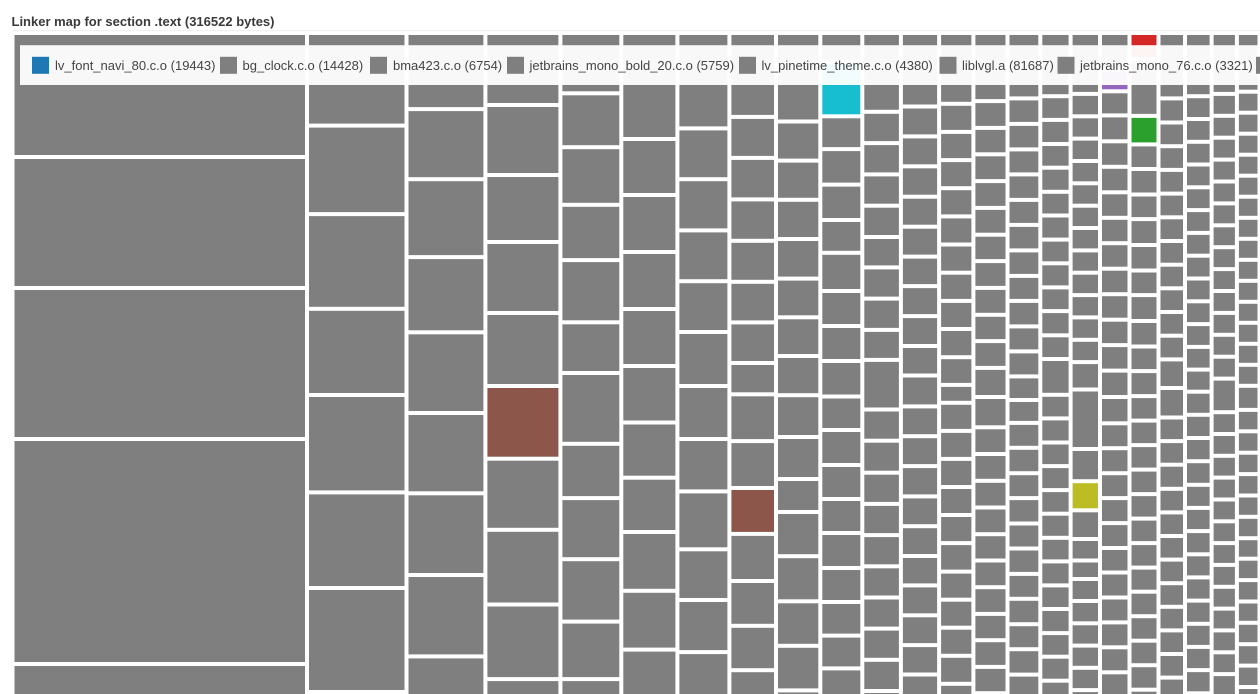  I want to click on svg-text:jetbrains_mono_bold_20.c.o (57: jetbrains_mono_bold_20.c.o (5759), so click(632, 65).